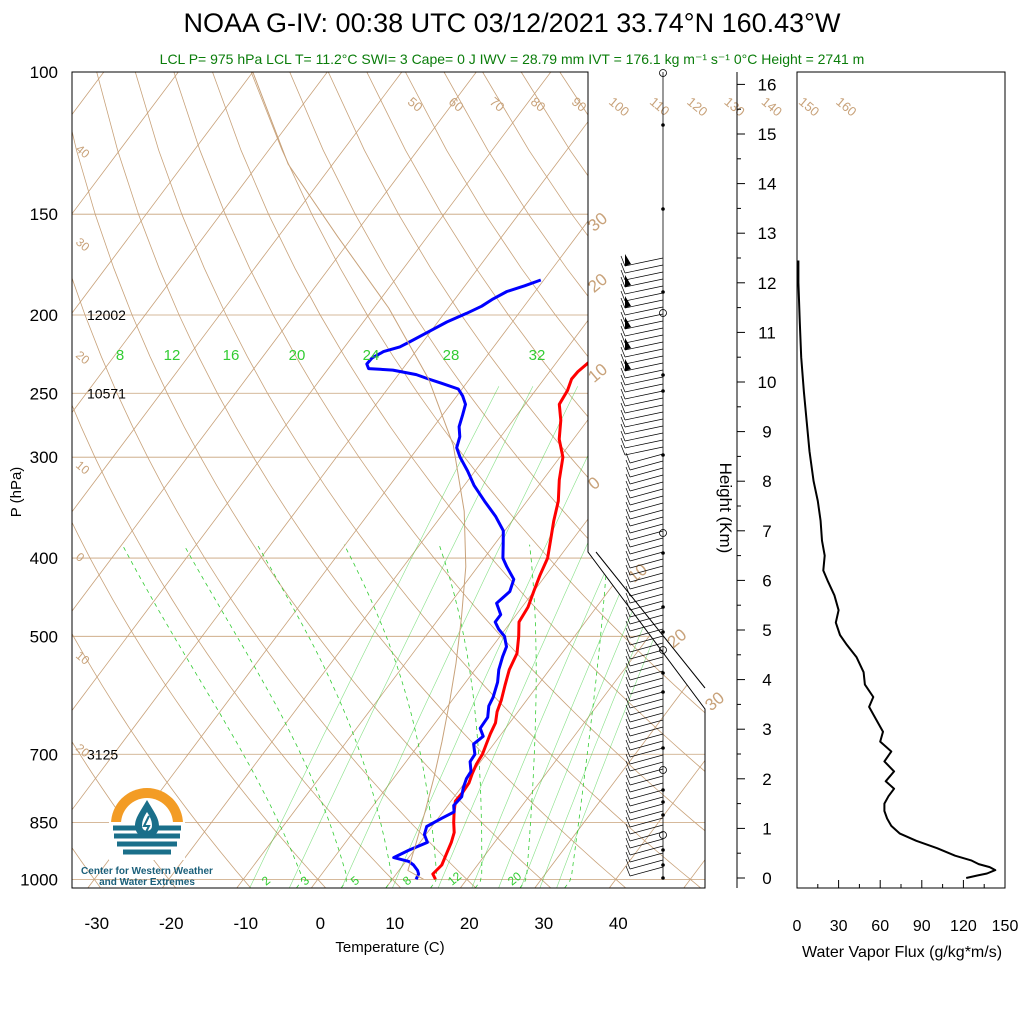 The height and width of the screenshot is (1024, 1024). Describe the element at coordinates (767, 134) in the screenshot. I see `height-tick-label: 15` at that location.